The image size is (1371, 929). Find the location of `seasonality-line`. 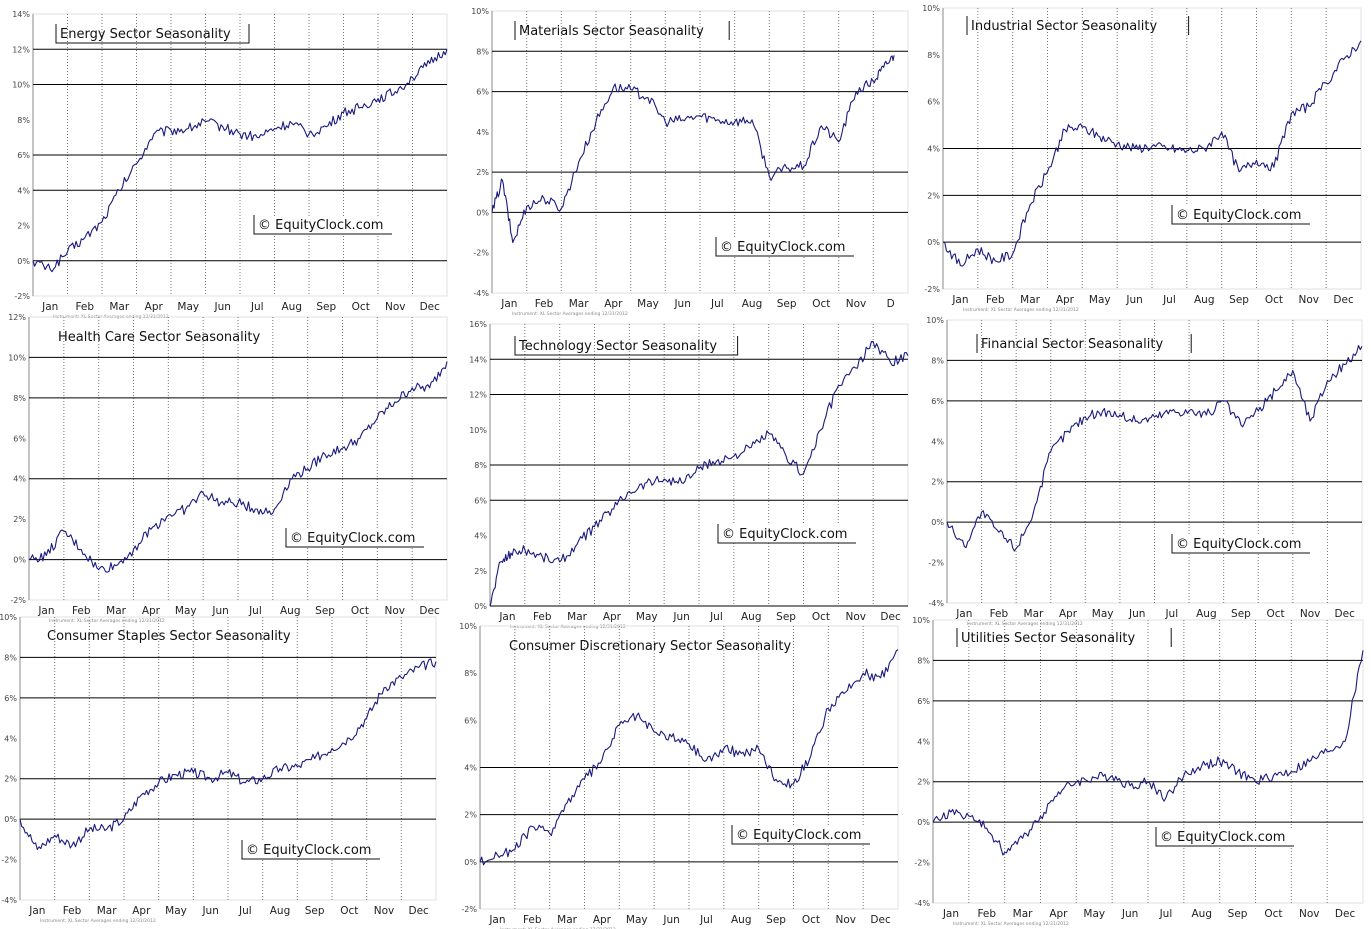

seasonality-line is located at coordinates (228, 754).